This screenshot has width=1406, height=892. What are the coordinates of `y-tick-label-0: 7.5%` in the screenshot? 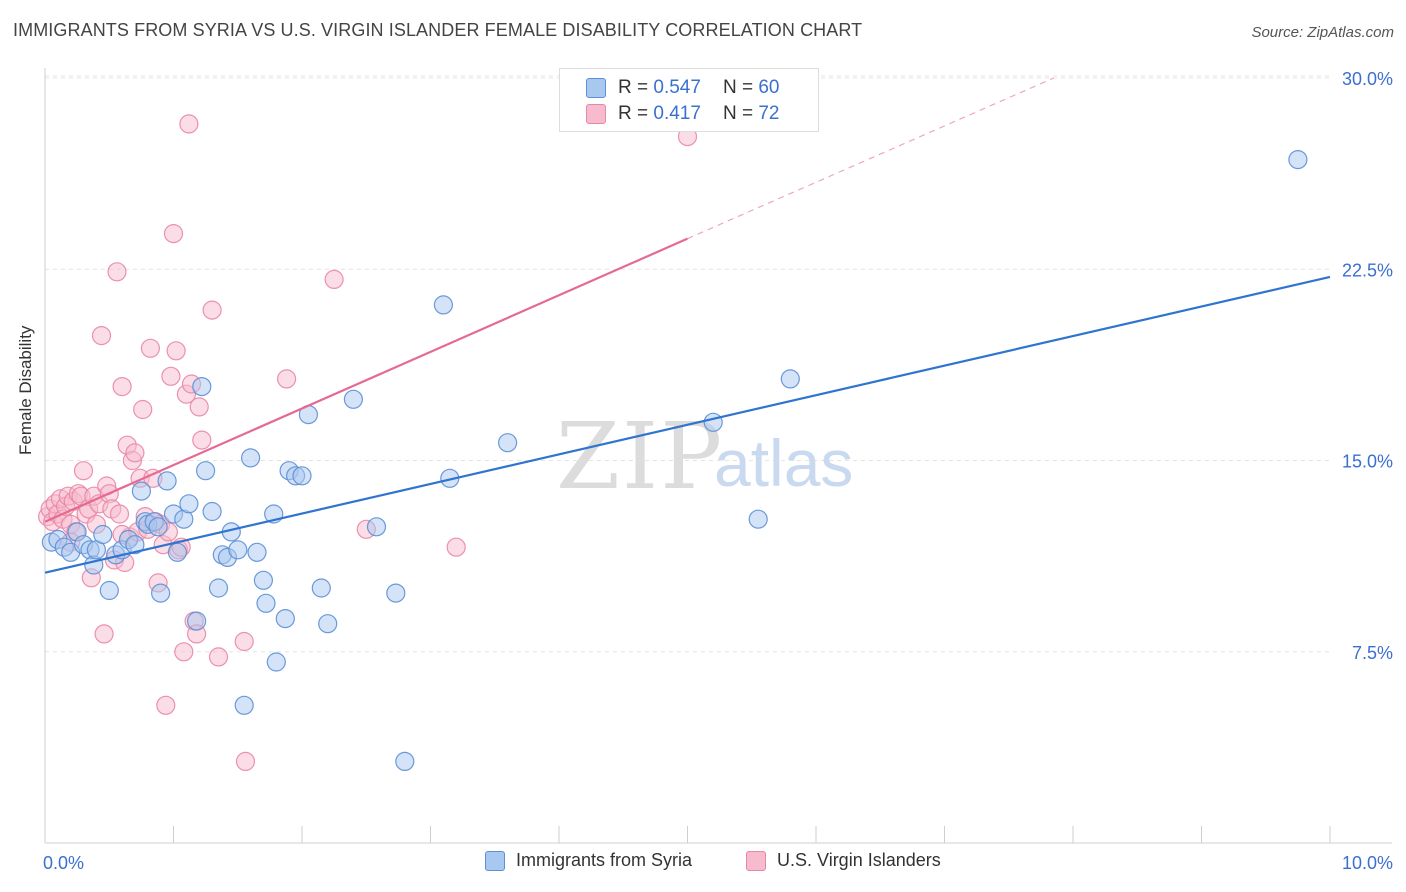 It's located at (1372, 653).